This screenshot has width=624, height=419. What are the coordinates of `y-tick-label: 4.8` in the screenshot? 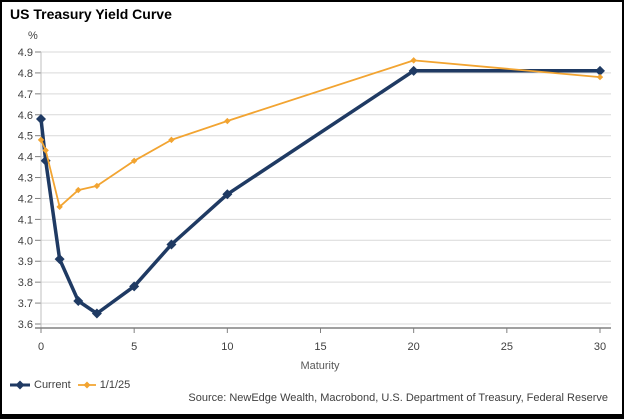 It's located at (25, 74).